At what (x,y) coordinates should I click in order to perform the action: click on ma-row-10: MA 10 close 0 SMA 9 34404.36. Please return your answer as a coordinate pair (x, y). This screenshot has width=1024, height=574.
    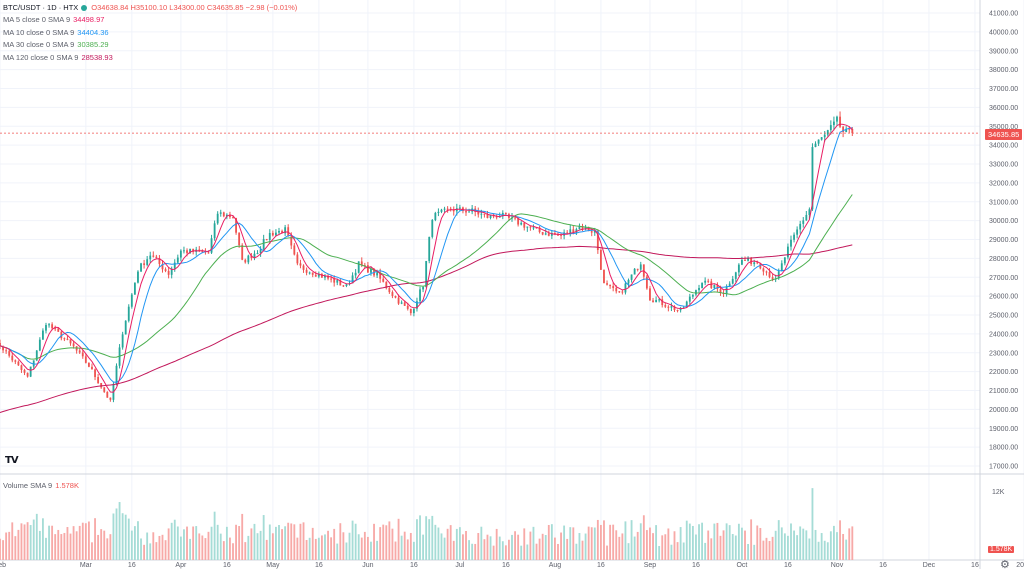
    Looking at the image, I should click on (150, 33).